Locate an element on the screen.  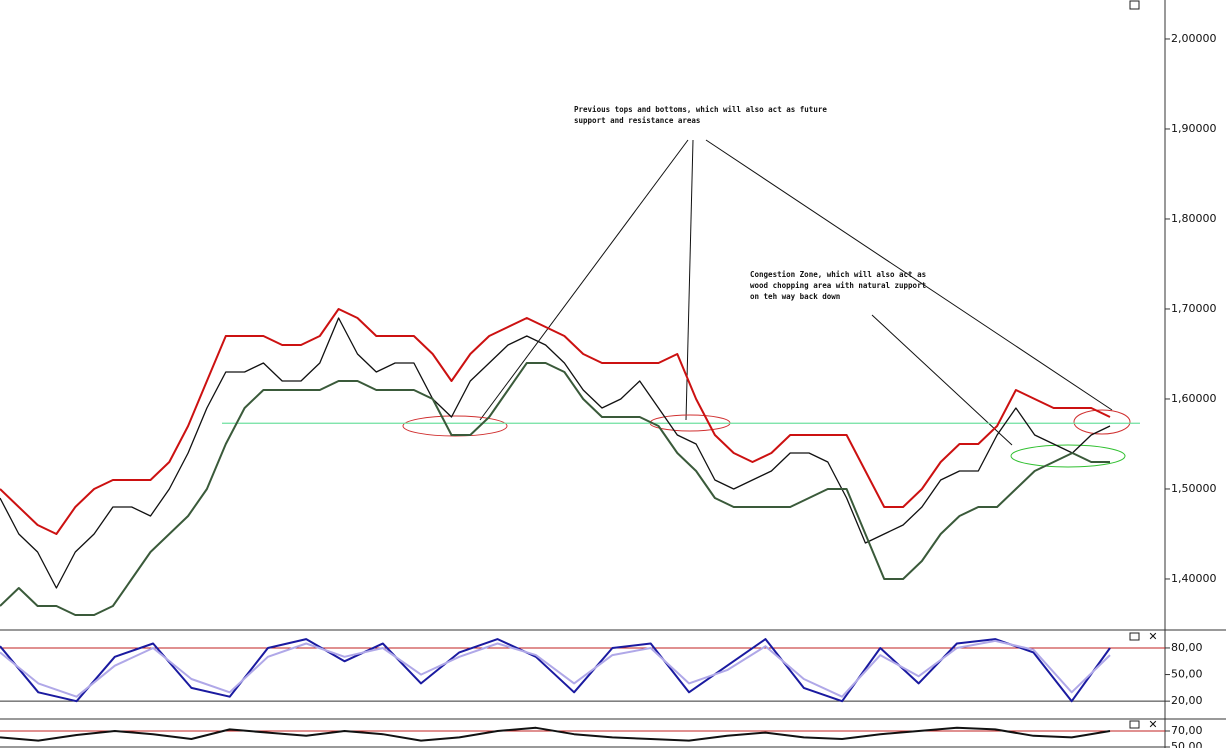
annotation: on teh way back down is located at coordinates (795, 296).